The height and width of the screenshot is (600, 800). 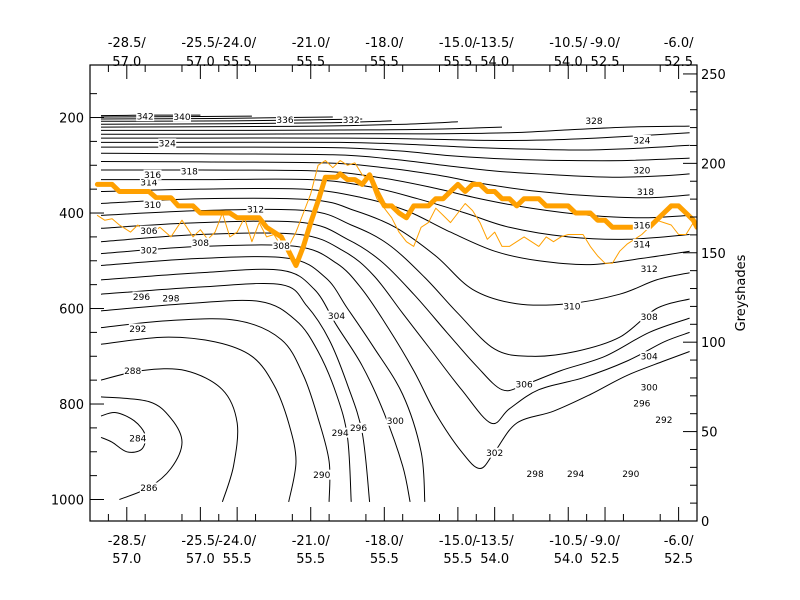 What do you see at coordinates (311, 43) in the screenshot?
I see `top-tick-label-lon: -21.0/` at bounding box center [311, 43].